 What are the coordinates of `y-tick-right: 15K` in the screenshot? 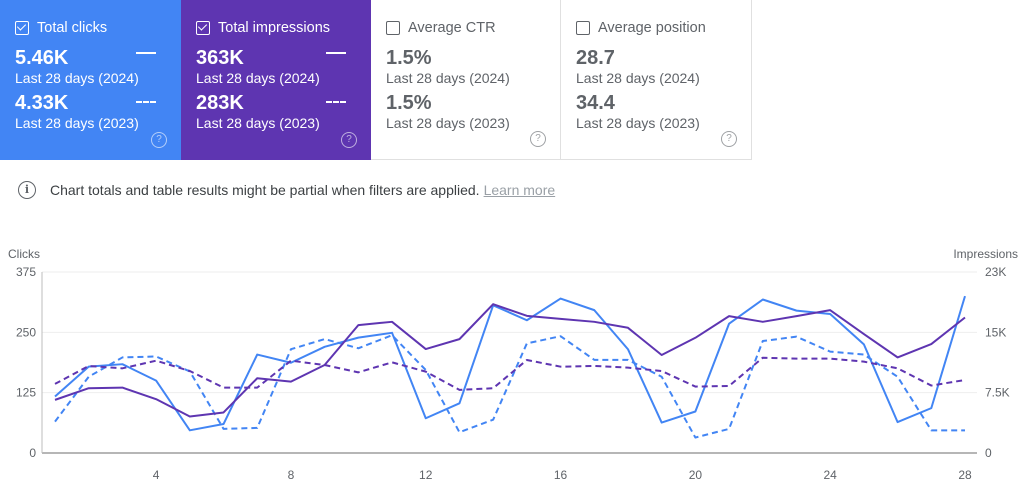 It's located at (995, 332).